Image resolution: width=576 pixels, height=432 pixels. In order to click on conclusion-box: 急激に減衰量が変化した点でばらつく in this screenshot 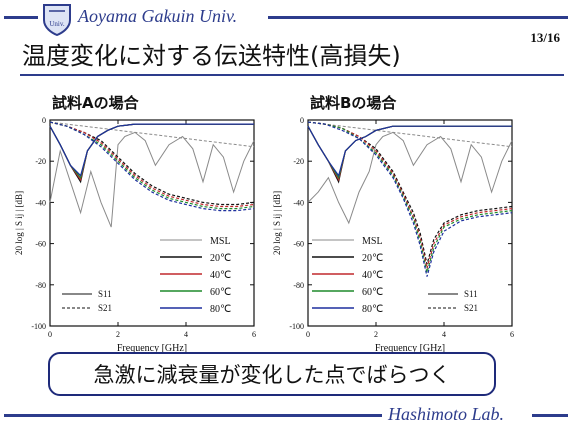, I will do `click(272, 374)`.